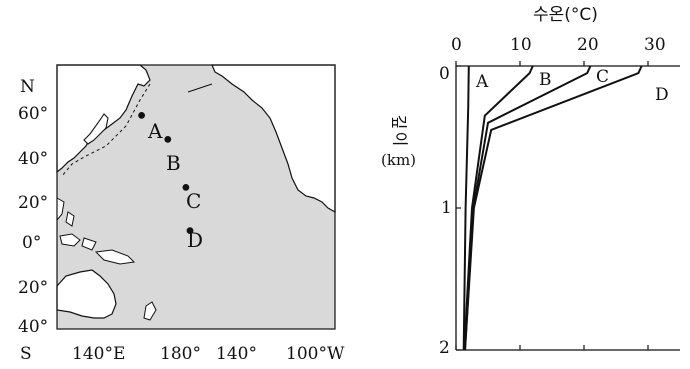  I want to click on x-tick-0: 0, so click(456, 45).